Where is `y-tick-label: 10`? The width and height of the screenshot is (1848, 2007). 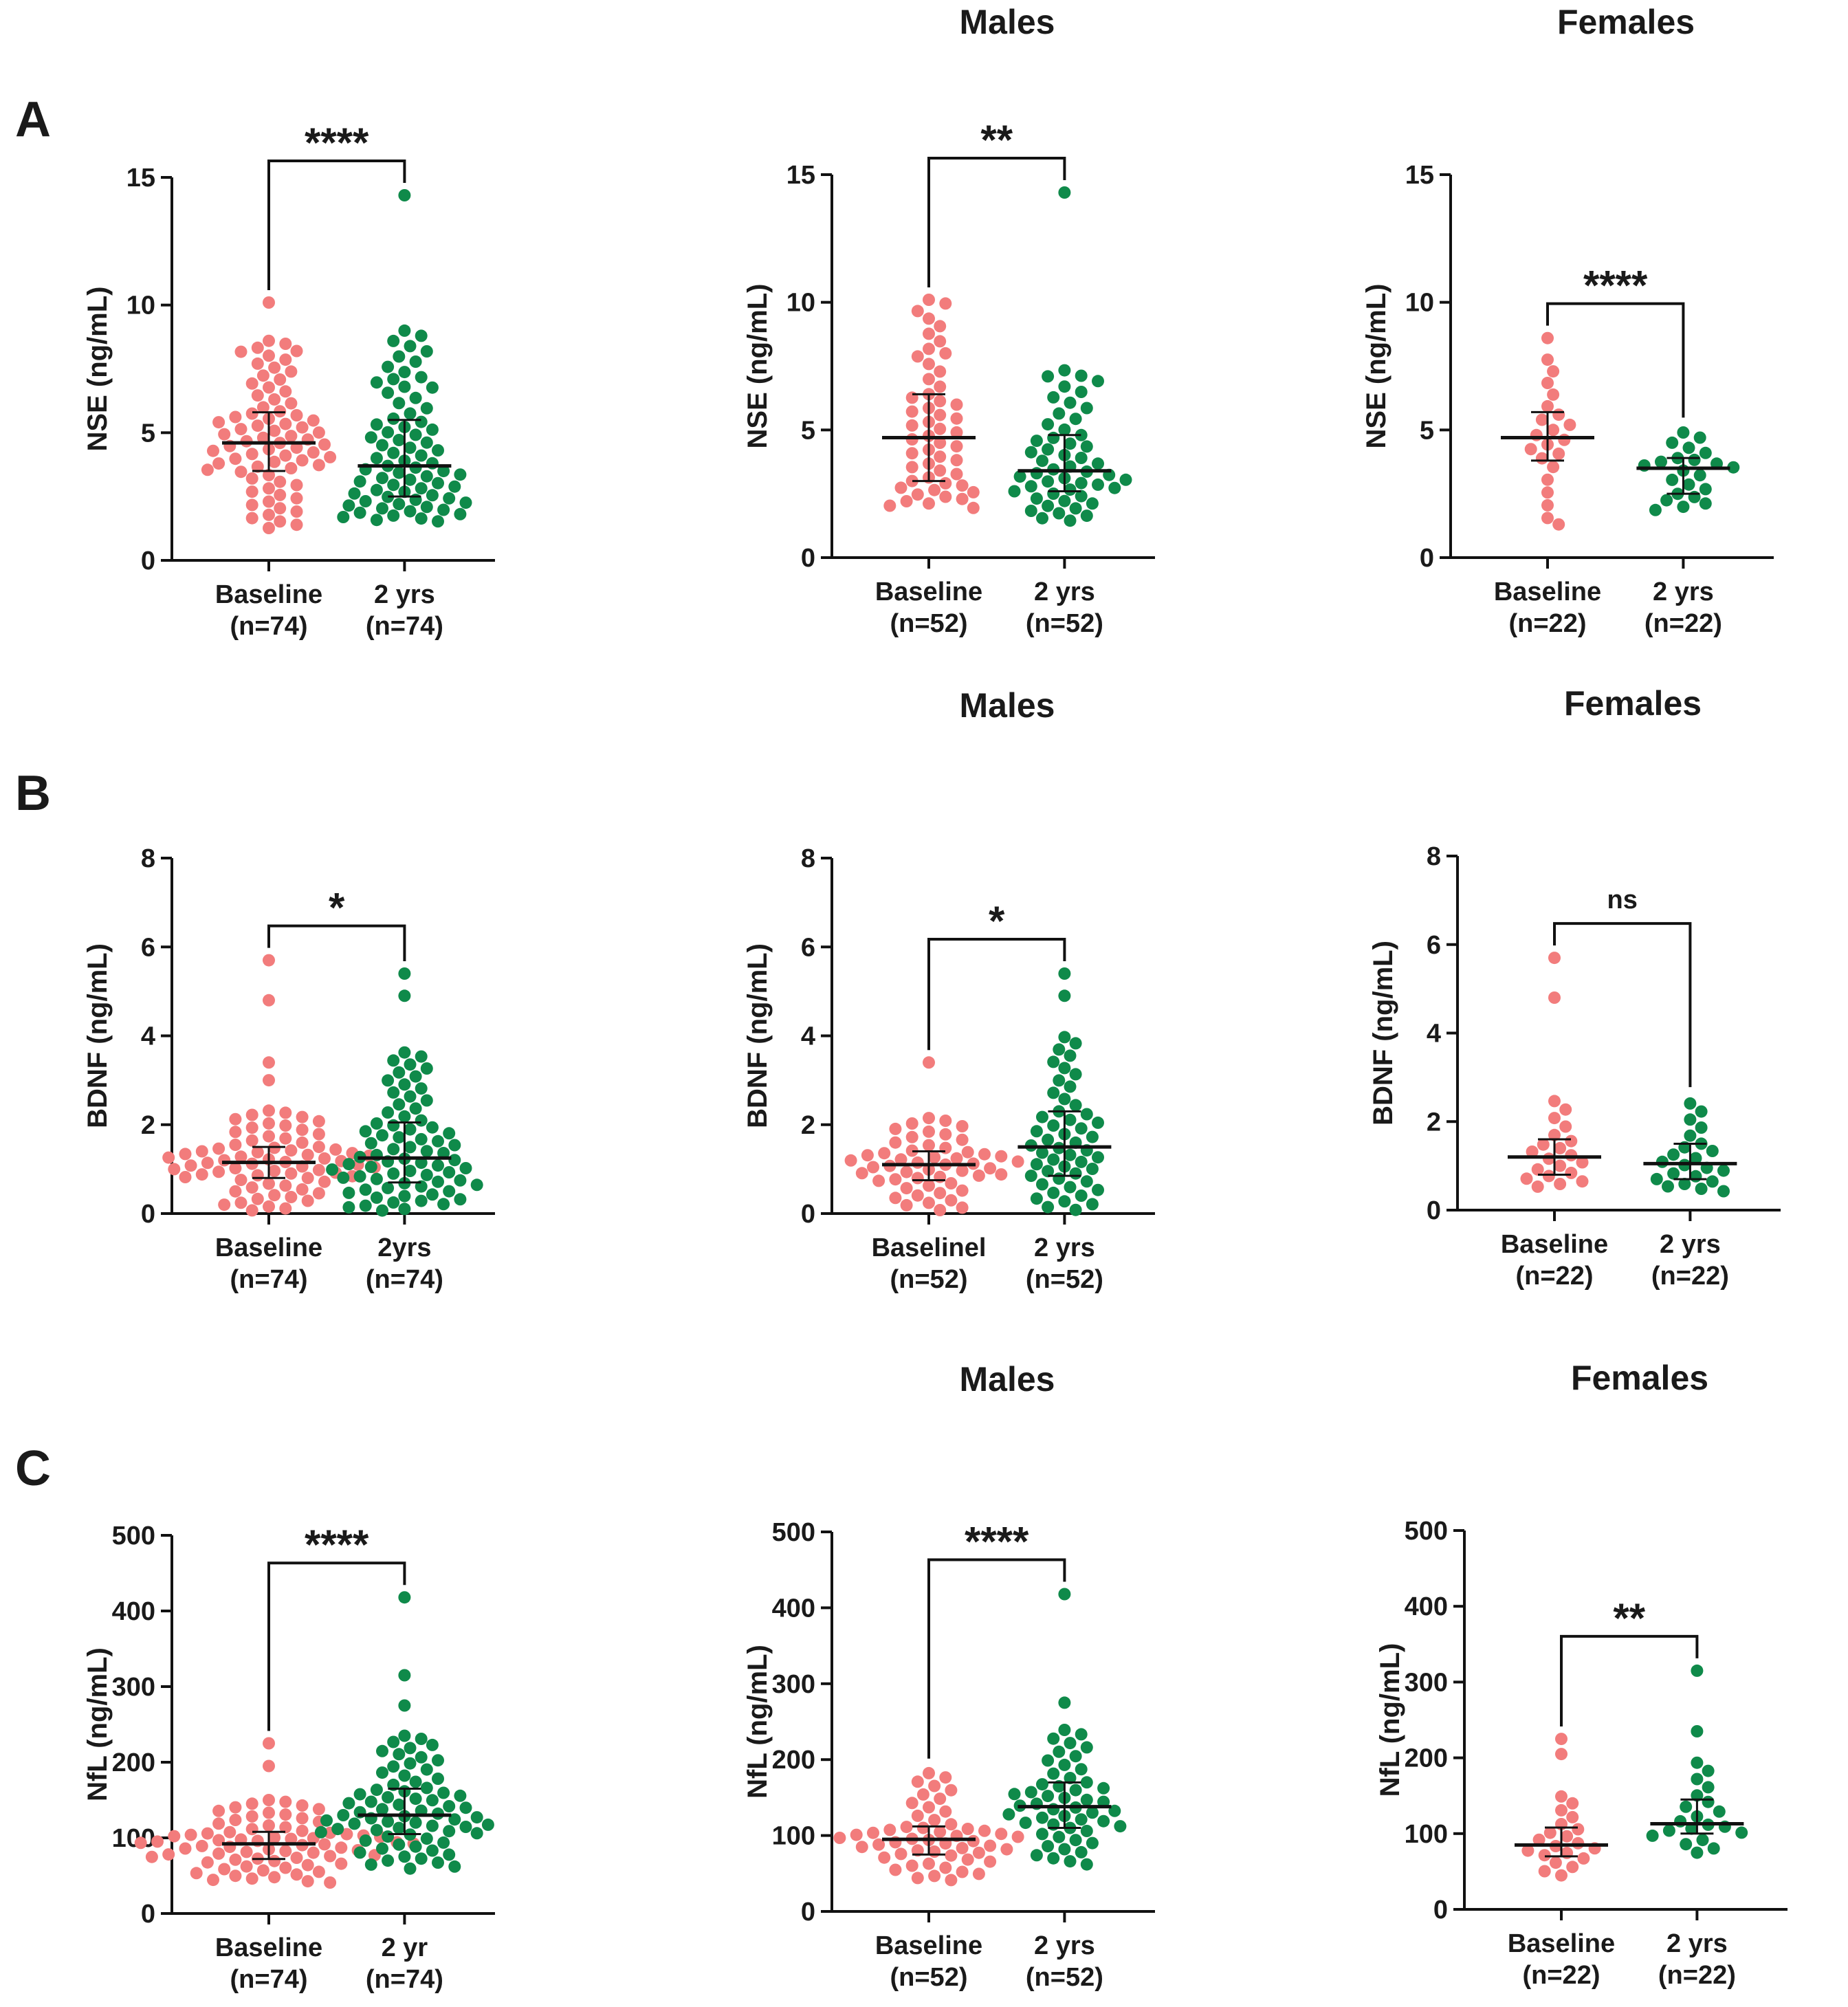 y-tick-label: 10 is located at coordinates (1420, 303).